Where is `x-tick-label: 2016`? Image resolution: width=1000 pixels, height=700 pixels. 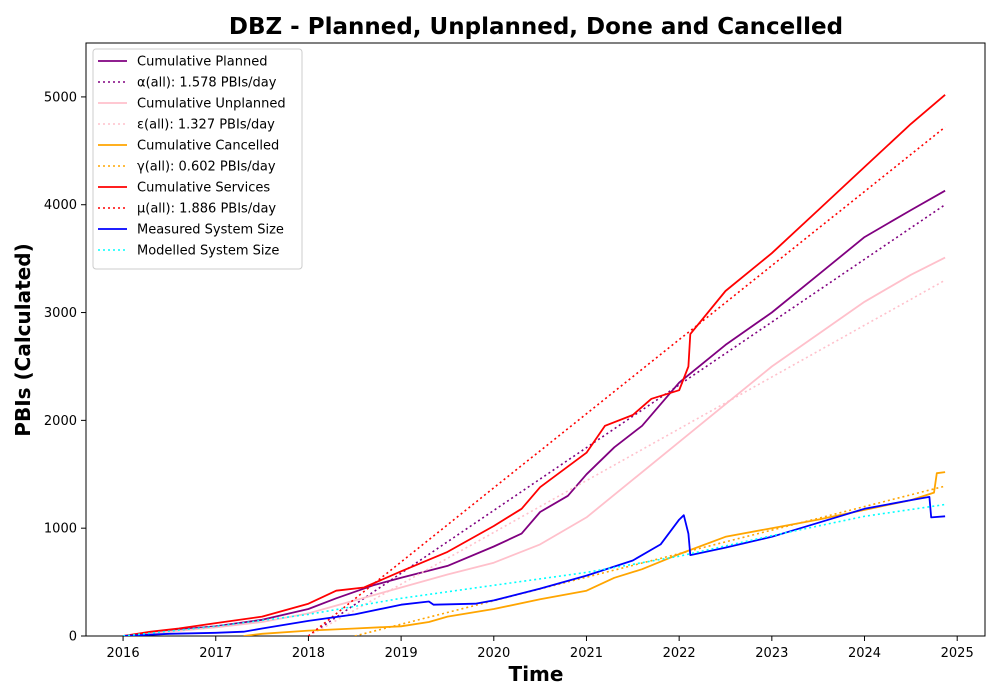 x-tick-label: 2016 is located at coordinates (123, 653).